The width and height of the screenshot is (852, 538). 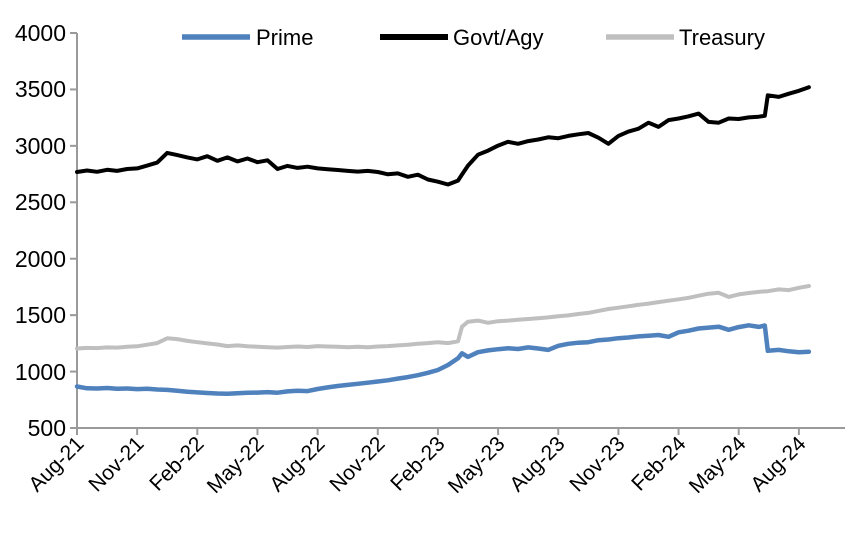 I want to click on y-tick-label: 1500, so click(x=40, y=315).